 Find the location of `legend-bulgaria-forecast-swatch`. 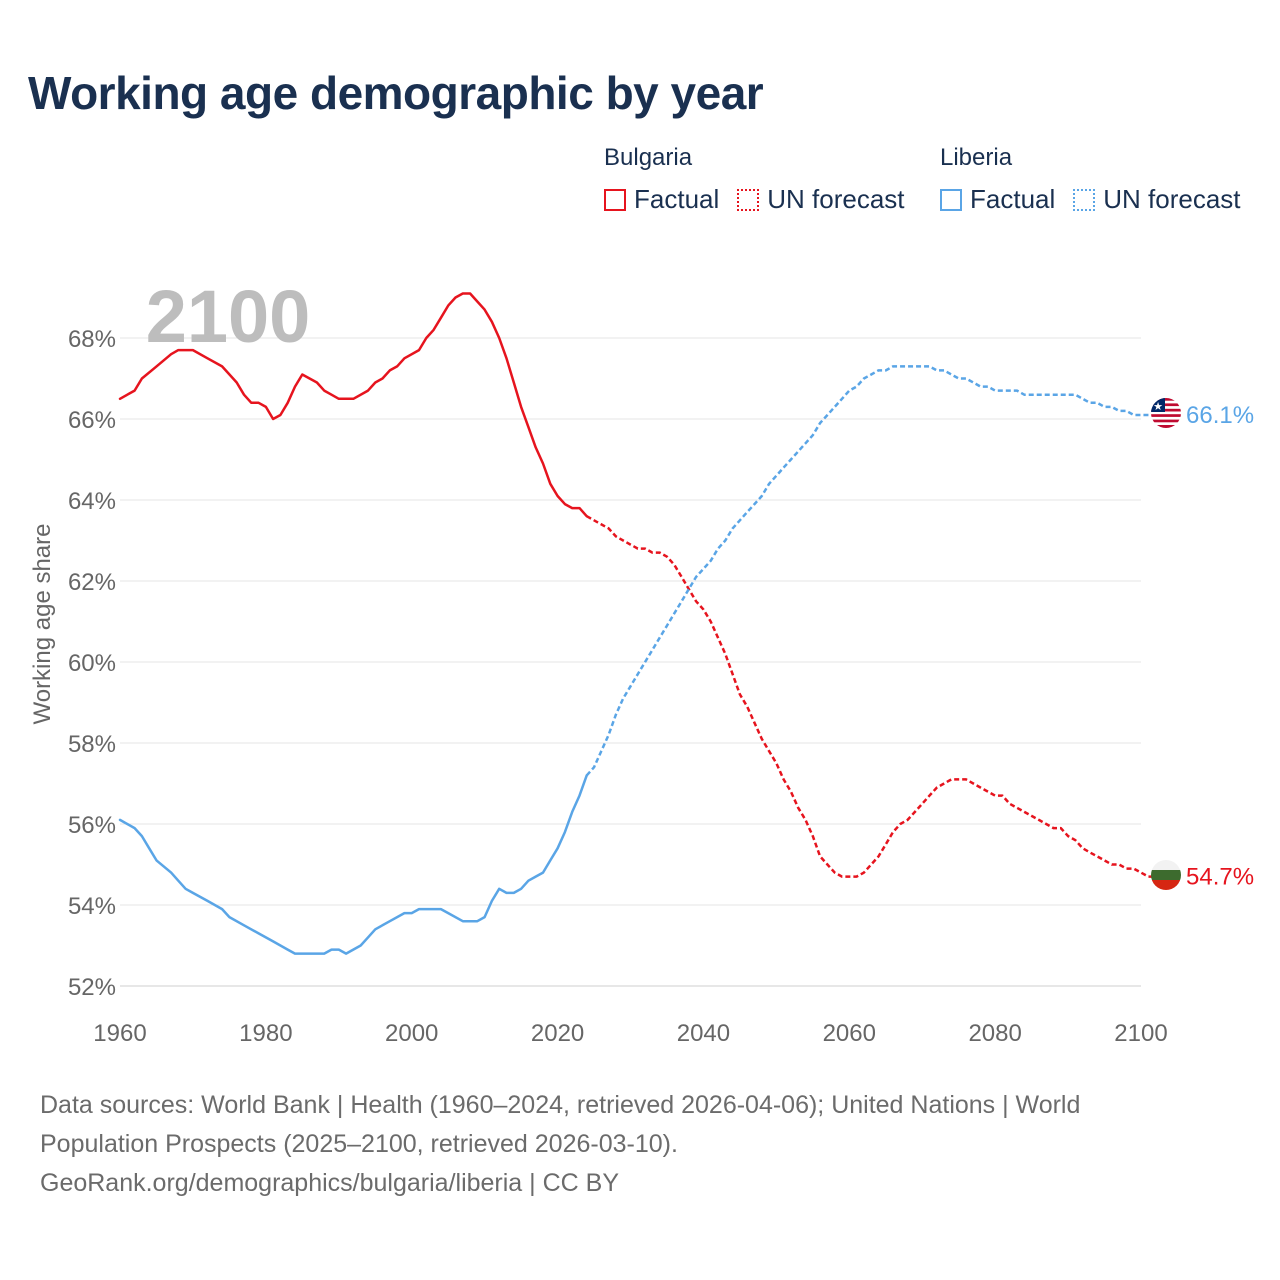

legend-bulgaria-forecast-swatch is located at coordinates (748, 199).